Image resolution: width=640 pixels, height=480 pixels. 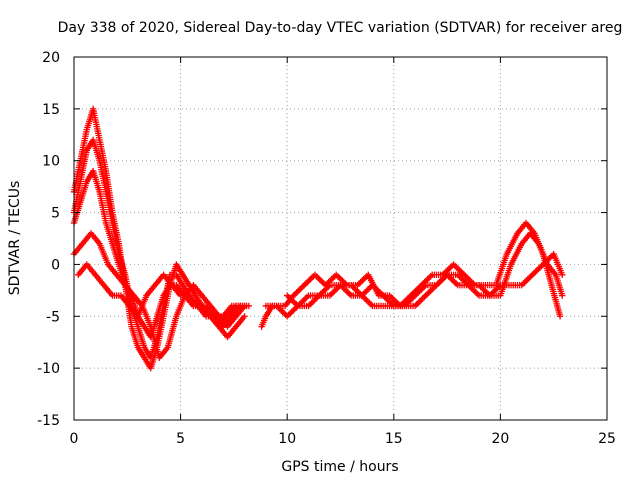 What do you see at coordinates (55, 265) in the screenshot?
I see `y-tick-label: 0` at bounding box center [55, 265].